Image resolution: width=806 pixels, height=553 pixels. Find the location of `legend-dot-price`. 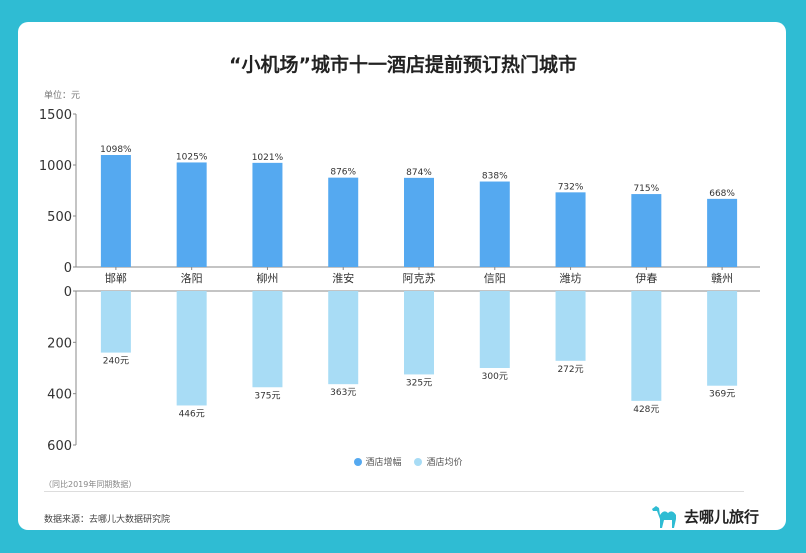

legend-dot-price is located at coordinates (418, 462).